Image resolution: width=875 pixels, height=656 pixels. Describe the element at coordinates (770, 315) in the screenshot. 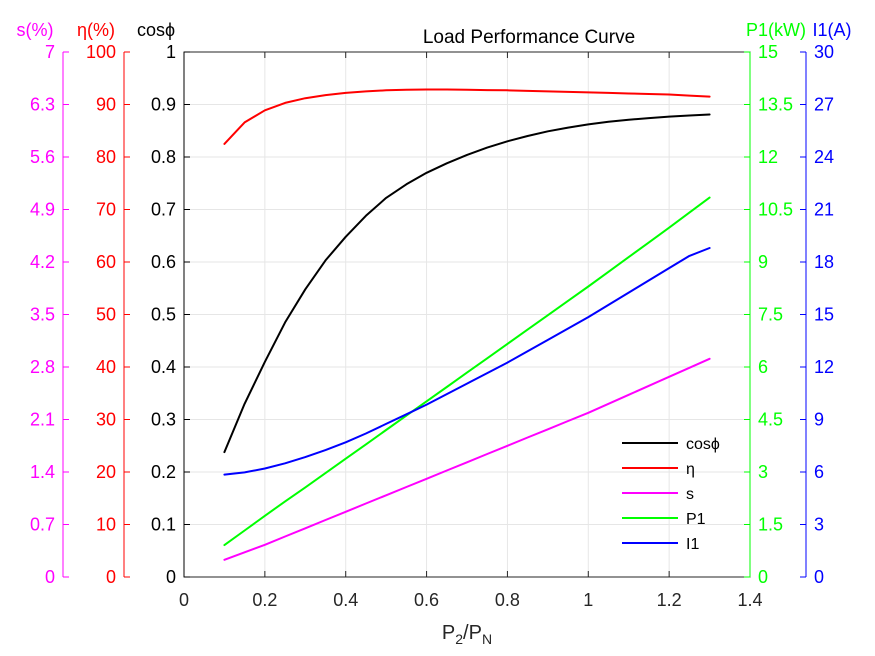

I see `y-tick-label-p1: 7.5` at that location.